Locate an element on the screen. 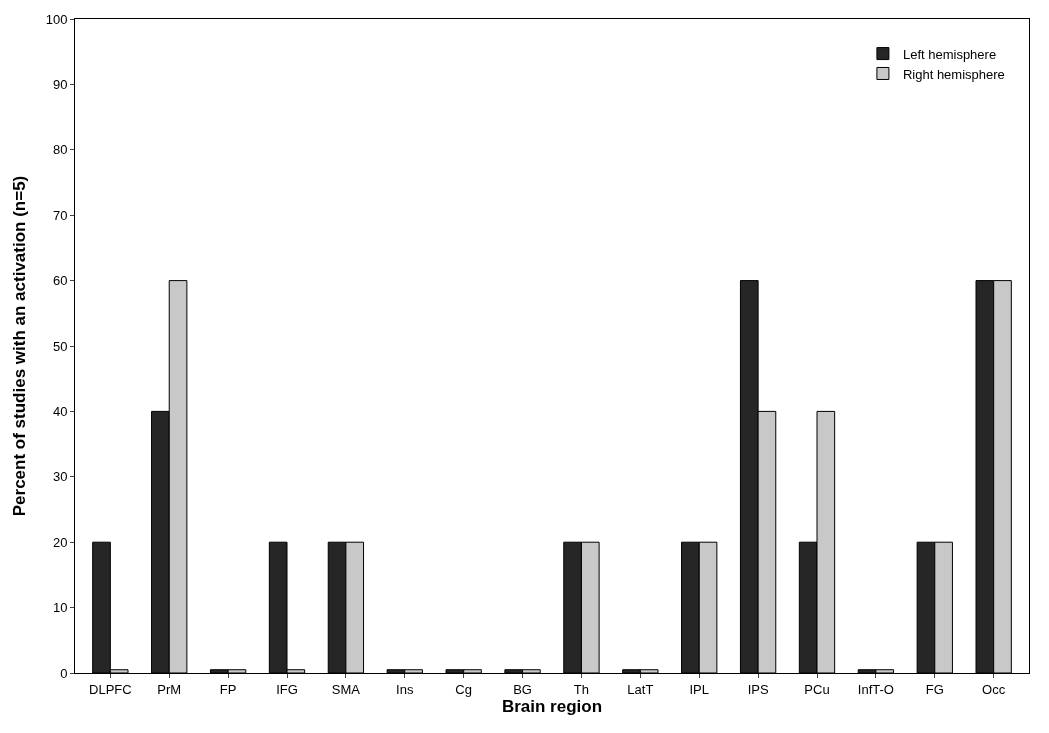  x-tick-label: Th is located at coordinates (581, 689).